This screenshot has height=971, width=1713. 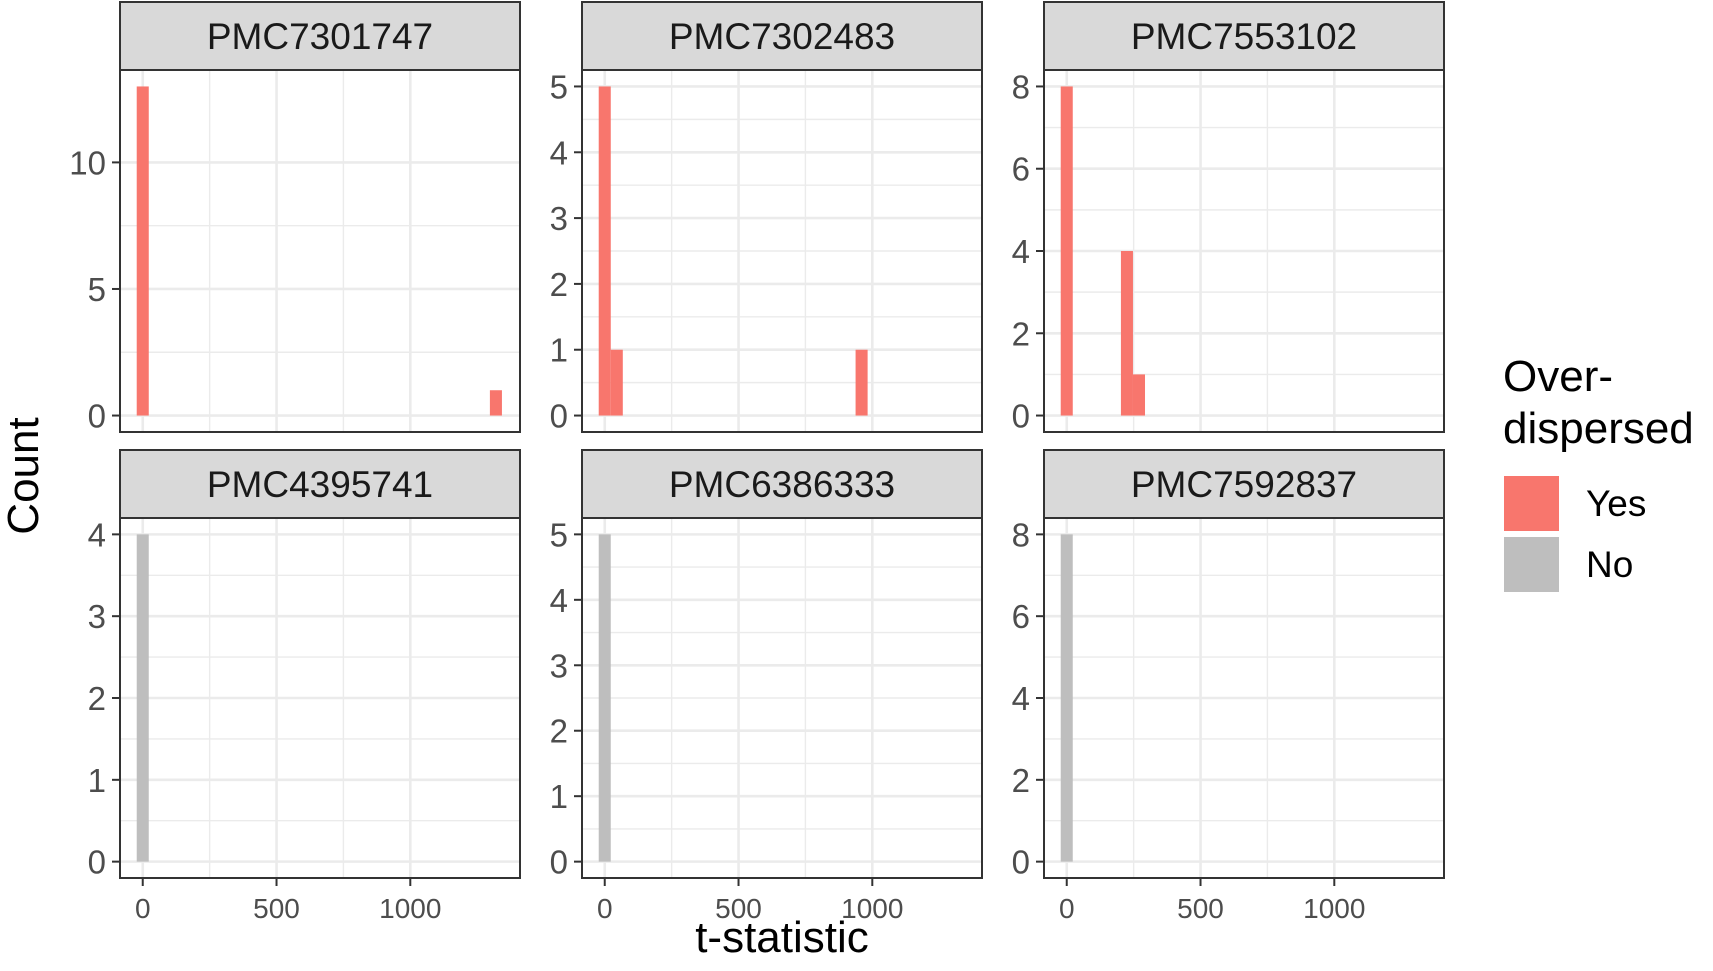 What do you see at coordinates (1021, 86) in the screenshot?
I see `facet-3-y-tick-label: 8` at bounding box center [1021, 86].